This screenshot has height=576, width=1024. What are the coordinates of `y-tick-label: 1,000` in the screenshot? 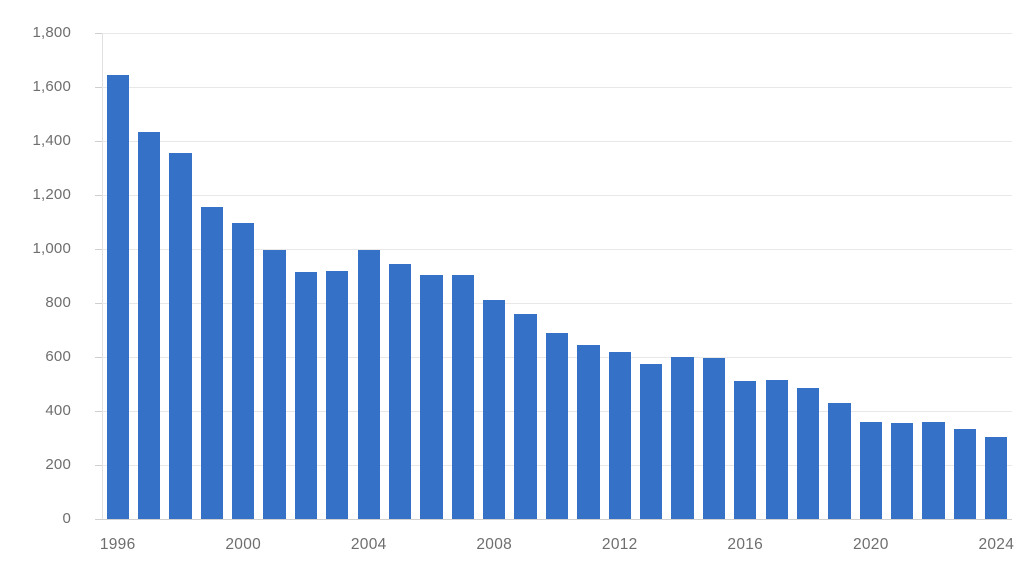 It's located at (51, 248).